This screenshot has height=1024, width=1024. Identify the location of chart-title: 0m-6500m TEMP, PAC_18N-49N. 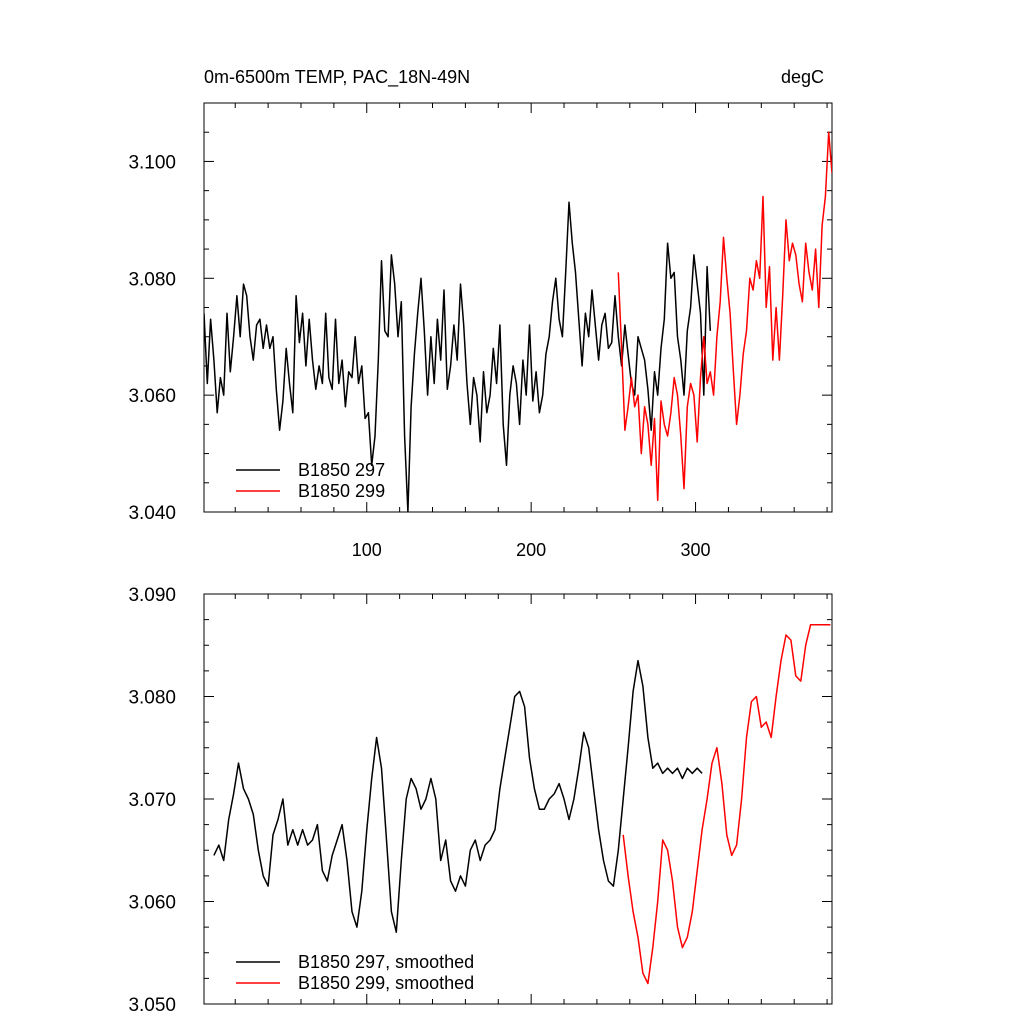
(337, 77).